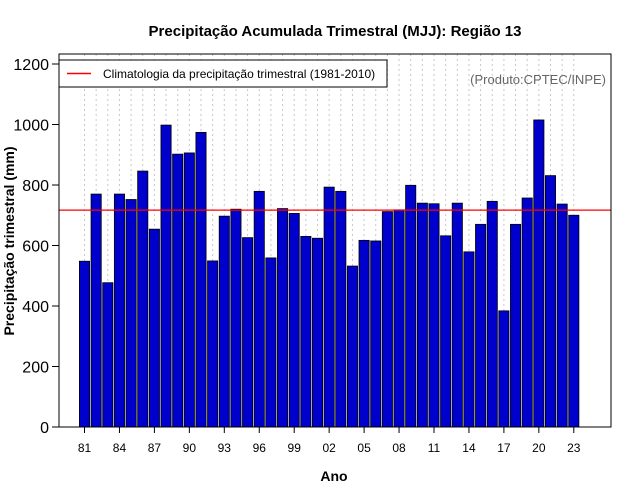 The height and width of the screenshot is (500, 640). I want to click on bar-1994, so click(236, 318).